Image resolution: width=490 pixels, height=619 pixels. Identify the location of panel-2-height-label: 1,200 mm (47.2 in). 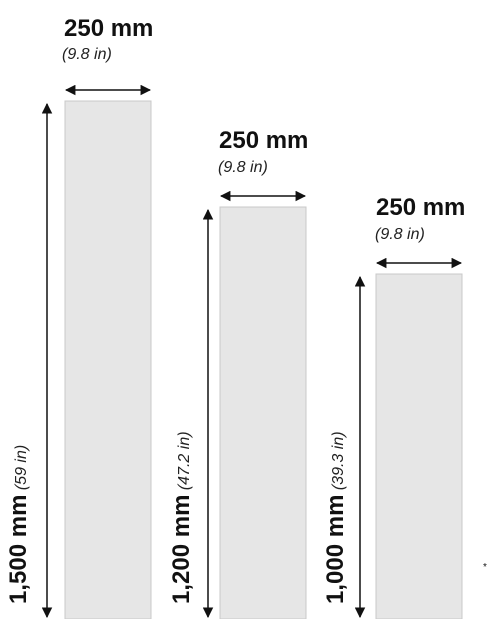
(181, 517).